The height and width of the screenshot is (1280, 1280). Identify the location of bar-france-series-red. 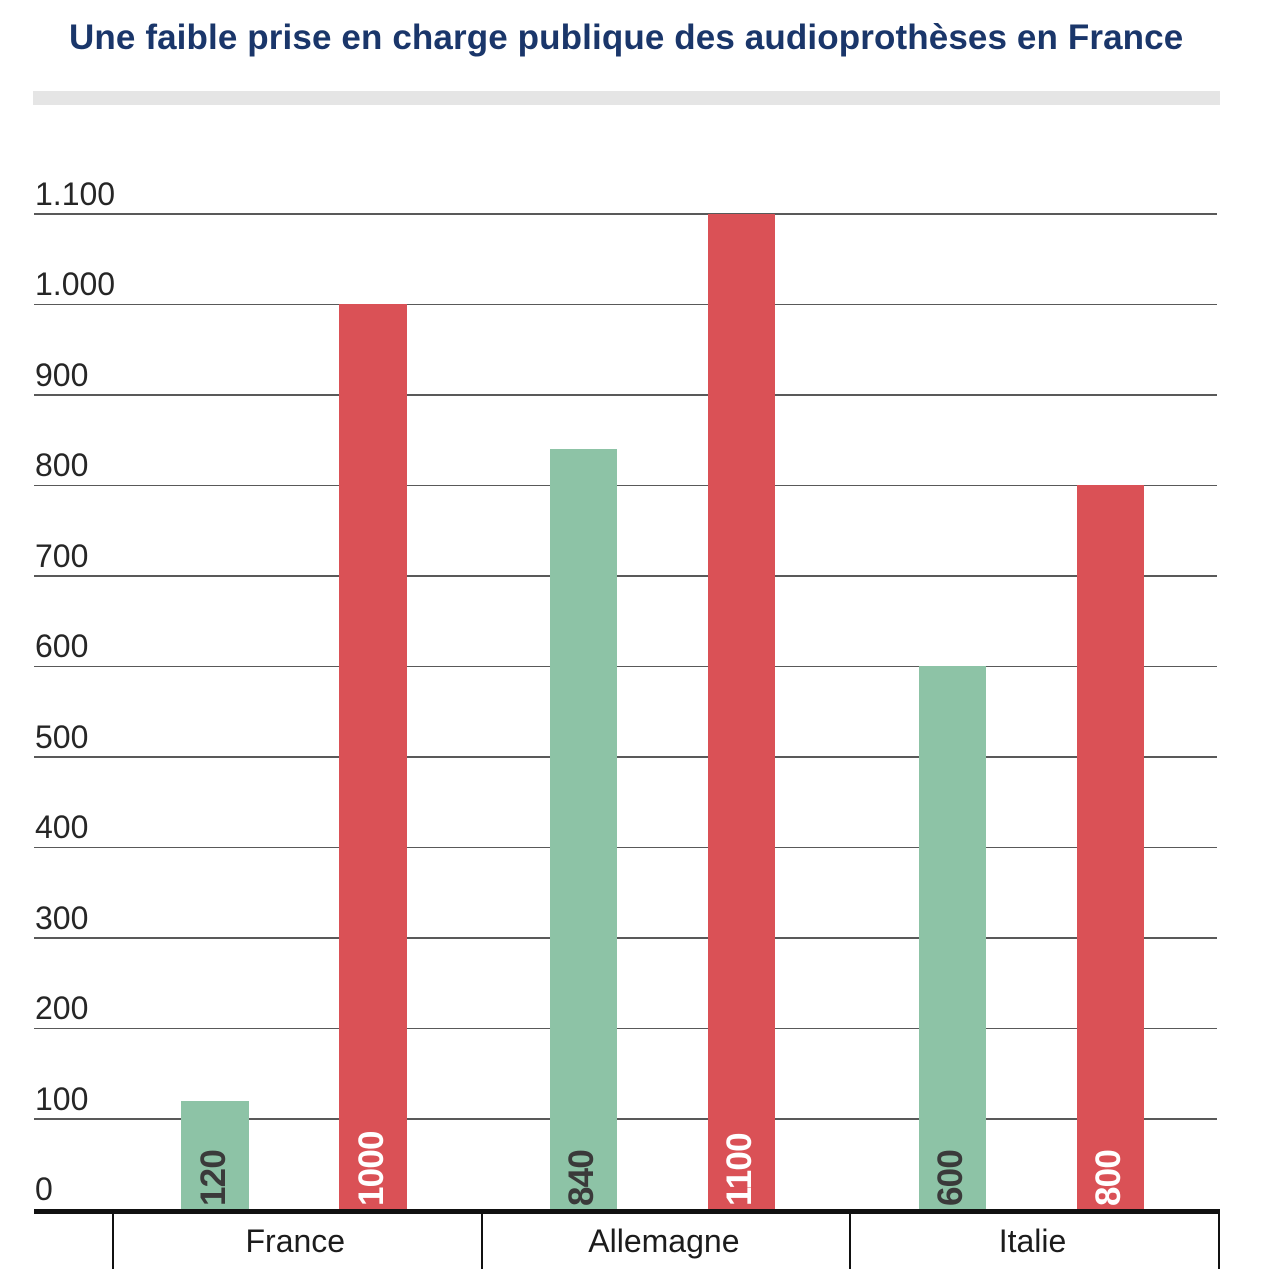
(373, 757).